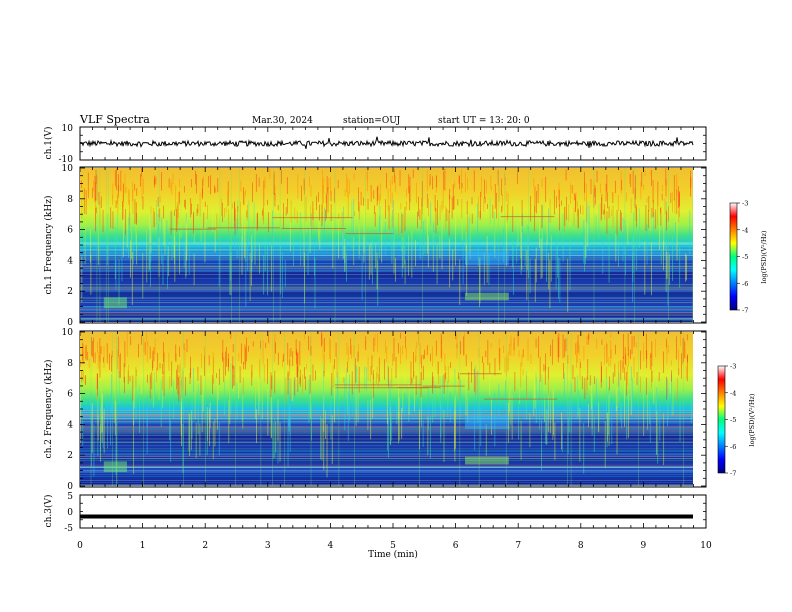 The width and height of the screenshot is (792, 612). I want to click on ch2-colorbar-label: log(PSD)(V²/Hz), so click(752, 419).